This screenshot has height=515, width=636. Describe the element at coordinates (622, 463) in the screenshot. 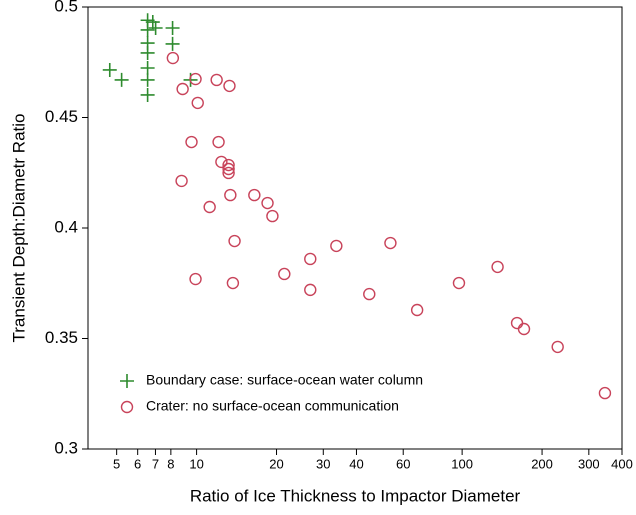

I see `x-tick-label: 400` at that location.